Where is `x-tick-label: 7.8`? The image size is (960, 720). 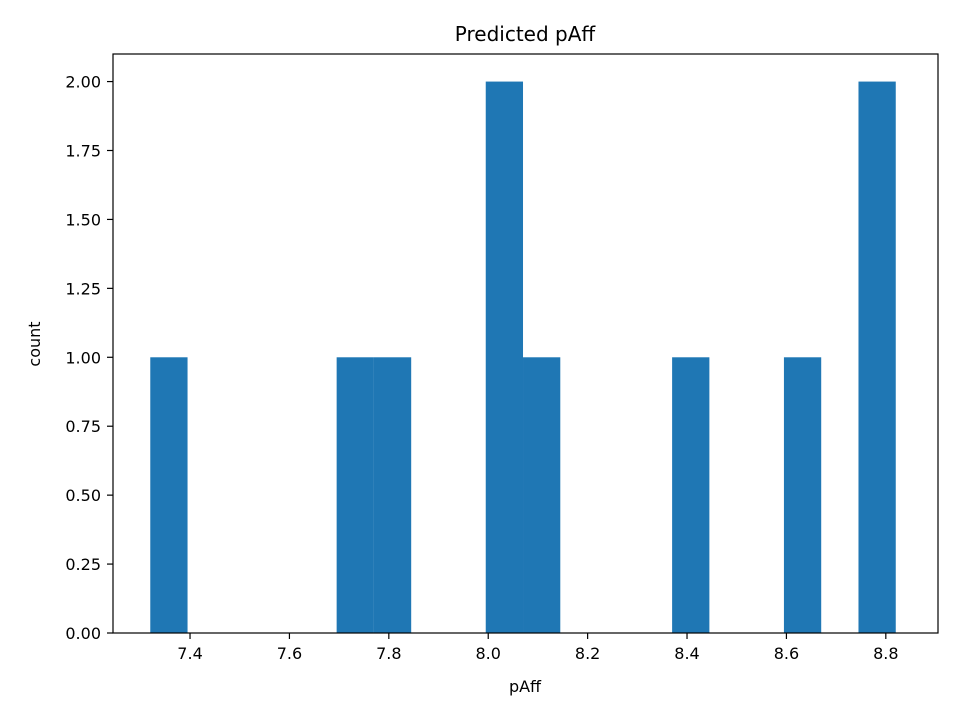
x-tick-label: 7.8 is located at coordinates (388, 653).